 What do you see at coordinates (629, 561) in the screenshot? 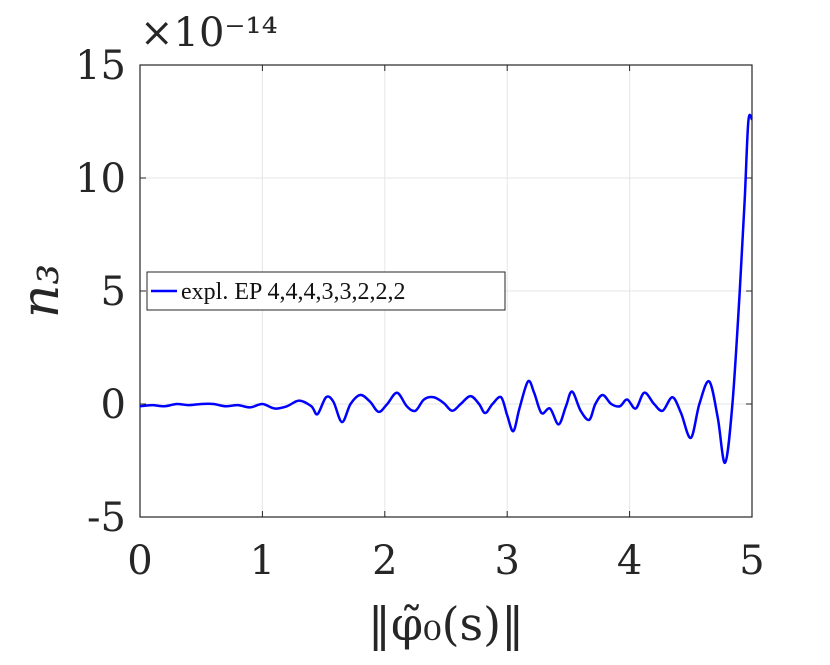
I see `x-tick-label: 4` at bounding box center [629, 561].